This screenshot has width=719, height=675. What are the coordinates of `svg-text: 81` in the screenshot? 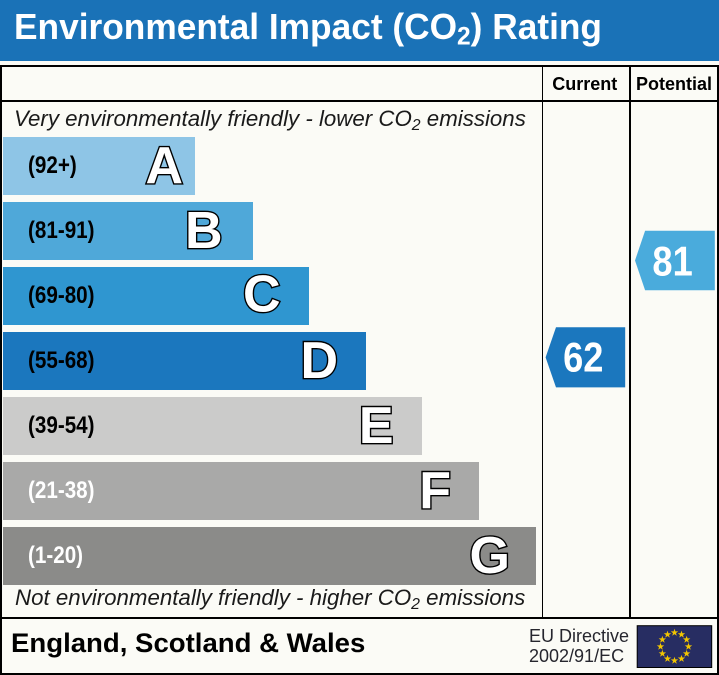 It's located at (672, 261).